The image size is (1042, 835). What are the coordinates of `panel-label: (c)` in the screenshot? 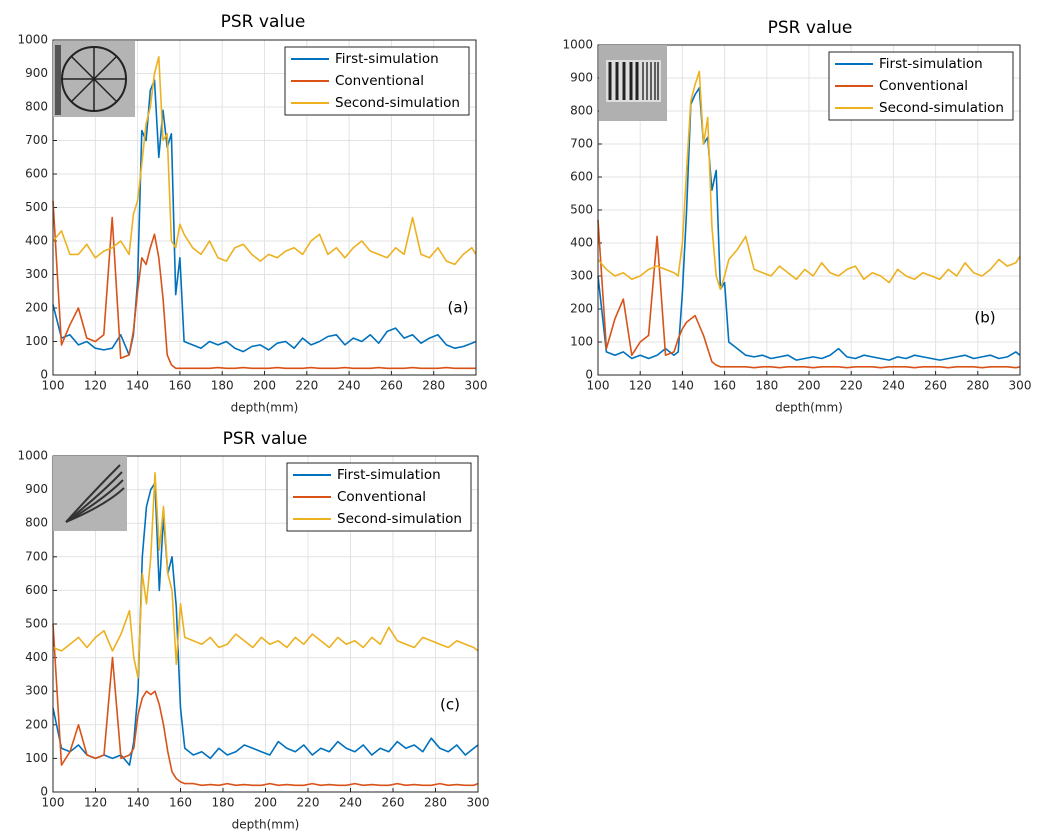 It's located at (450, 705).